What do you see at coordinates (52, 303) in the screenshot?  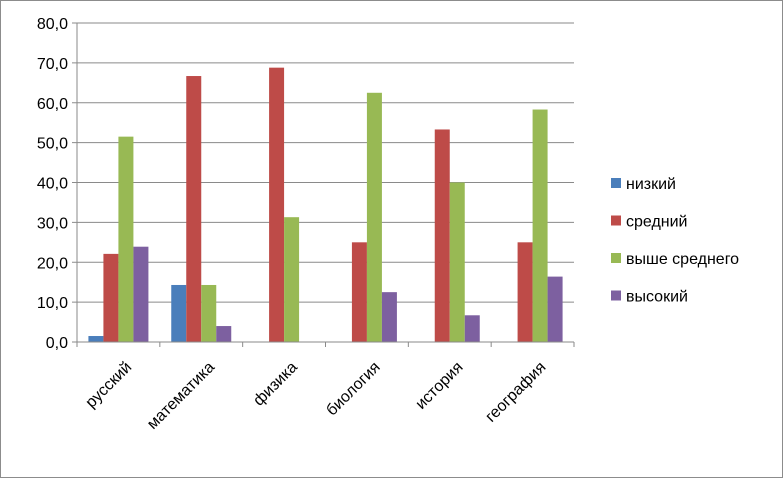 I see `y-tick-label: 10,0` at bounding box center [52, 303].